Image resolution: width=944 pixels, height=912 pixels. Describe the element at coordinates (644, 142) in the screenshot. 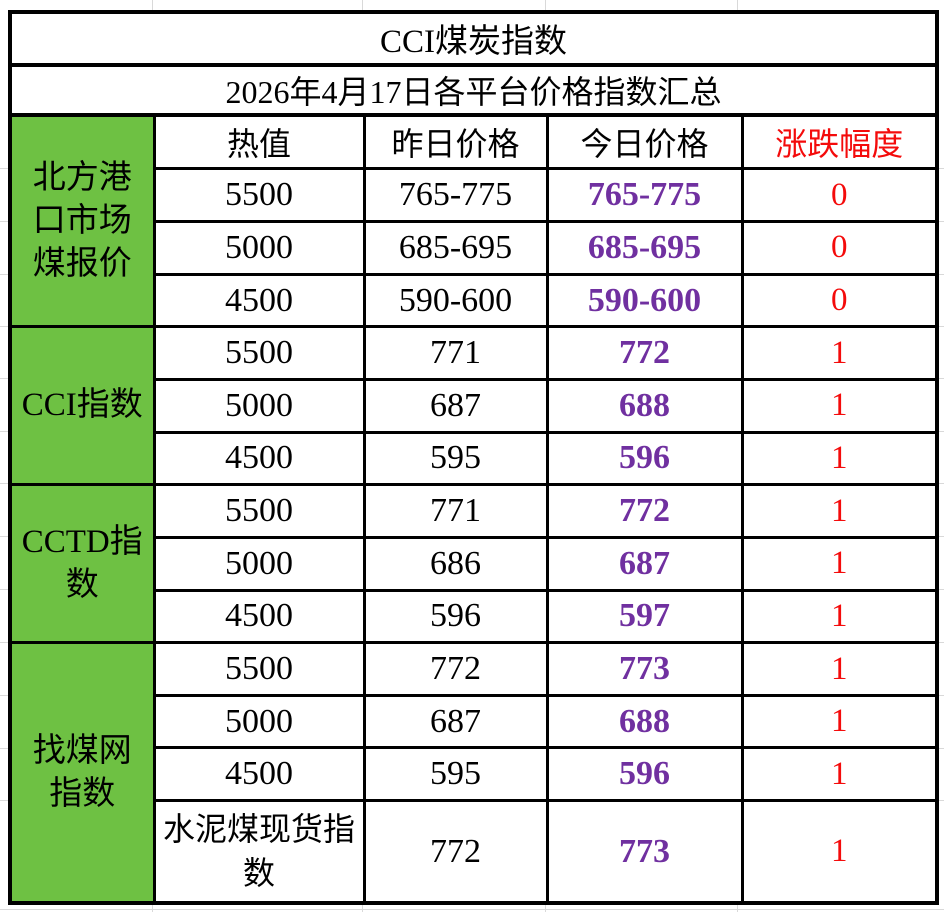

I see `col-header-today-price: 今日价格` at that location.